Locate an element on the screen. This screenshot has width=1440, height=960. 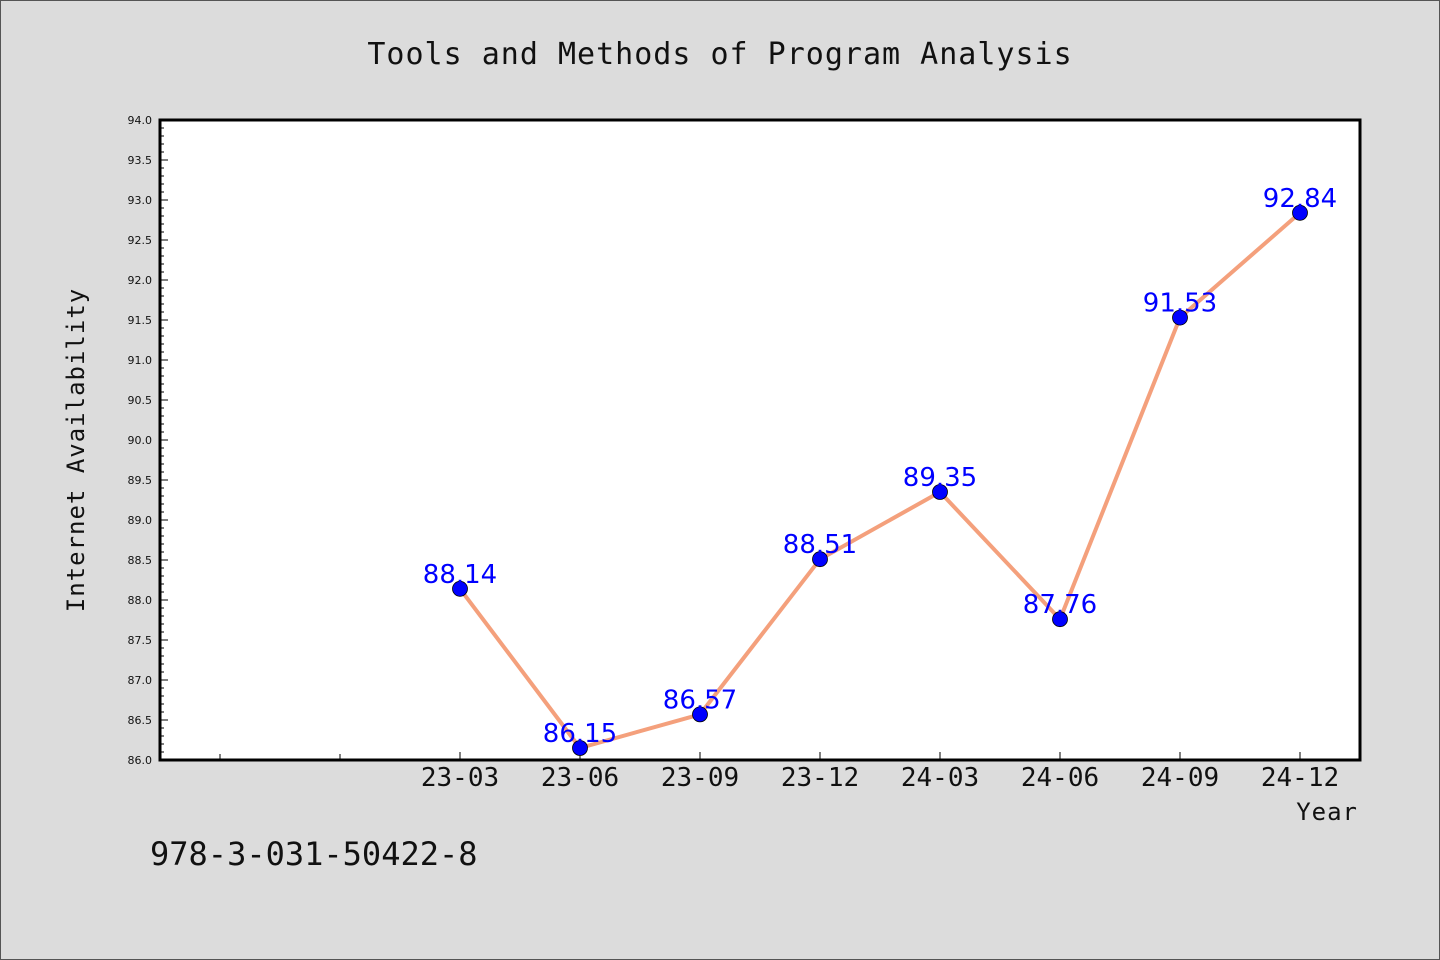
y-tick-label: 93.5 is located at coordinates (140, 160).